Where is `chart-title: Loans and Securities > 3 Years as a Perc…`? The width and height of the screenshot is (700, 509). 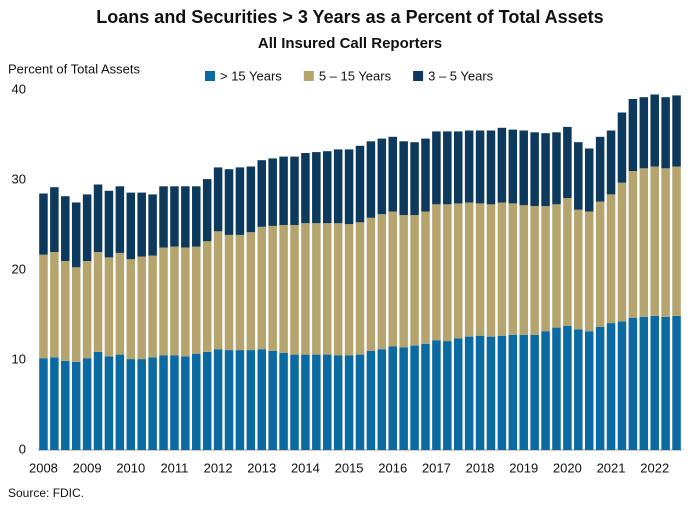
chart-title: Loans and Securities > 3 Years as a Perc… is located at coordinates (349, 17).